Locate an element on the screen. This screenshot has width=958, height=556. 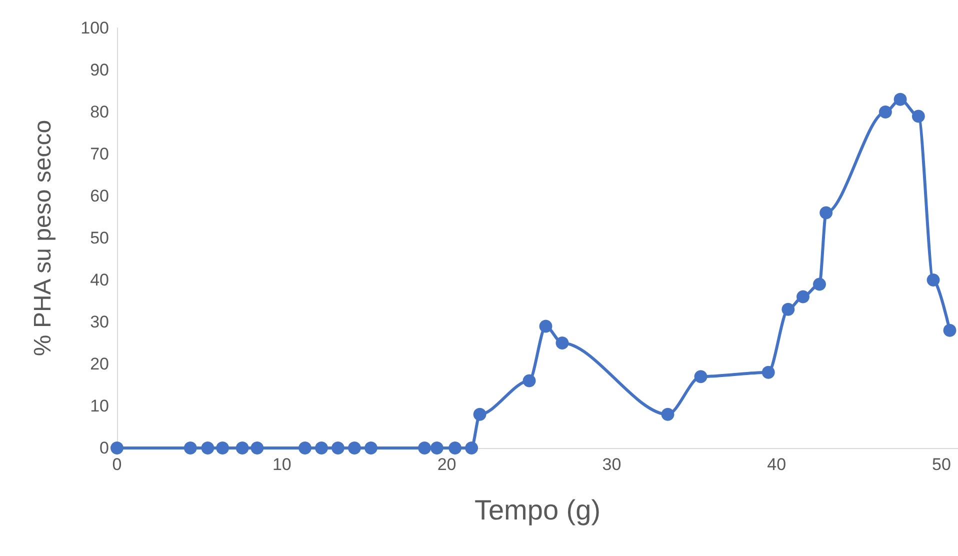
y-tick-label: 100 is located at coordinates (94, 28).